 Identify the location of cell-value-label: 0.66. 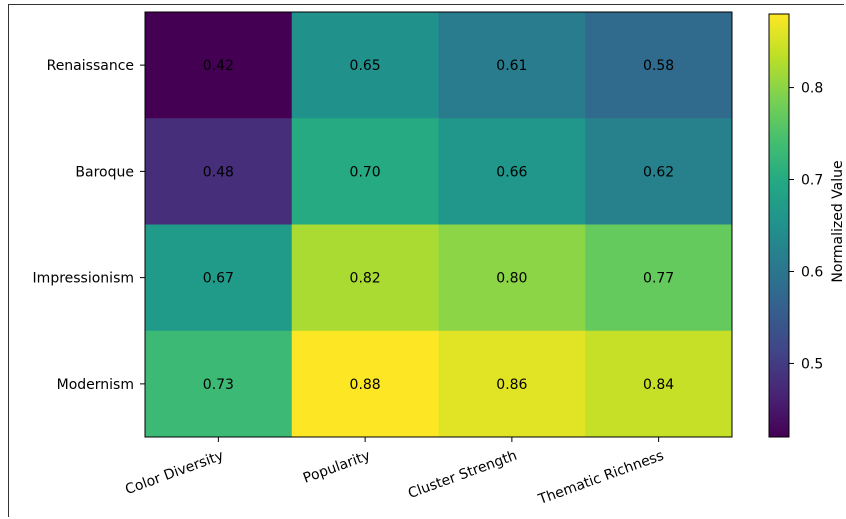
(511, 172).